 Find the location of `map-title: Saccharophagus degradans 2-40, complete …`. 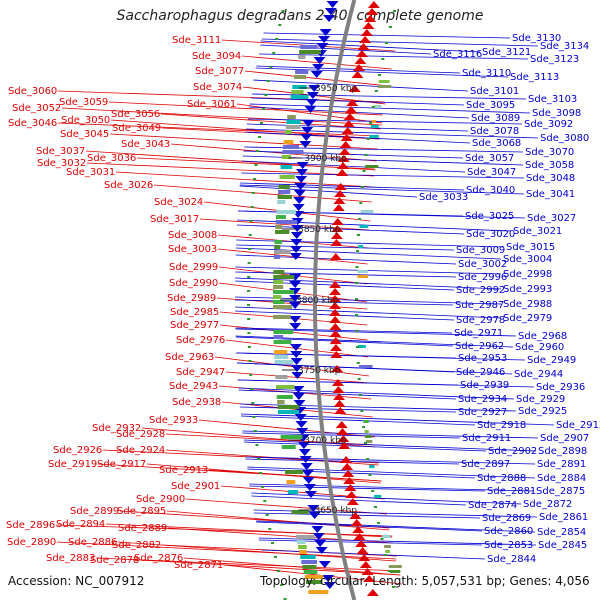

map-title: Saccharophagus degradans 2-40, complete … is located at coordinates (300, 16).